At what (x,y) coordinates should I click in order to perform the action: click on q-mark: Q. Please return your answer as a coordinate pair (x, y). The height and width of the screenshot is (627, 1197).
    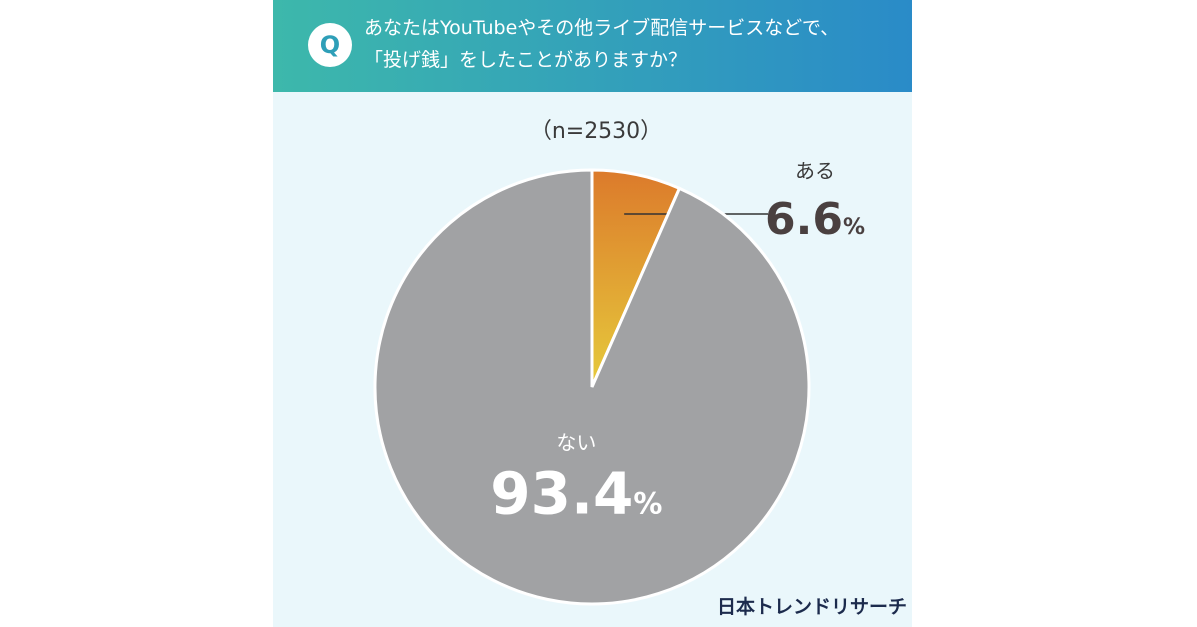
    Looking at the image, I should click on (330, 45).